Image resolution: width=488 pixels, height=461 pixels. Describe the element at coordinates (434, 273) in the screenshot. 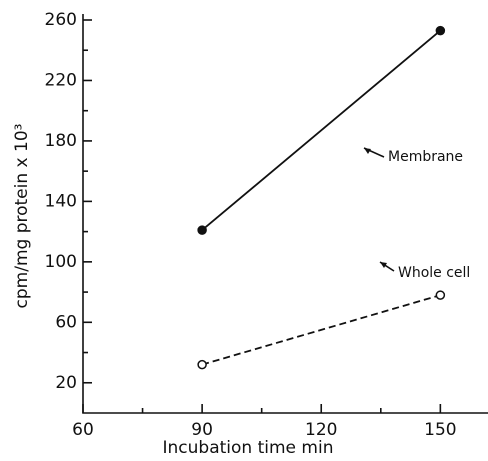

I see `series-label: Whole cell` at that location.